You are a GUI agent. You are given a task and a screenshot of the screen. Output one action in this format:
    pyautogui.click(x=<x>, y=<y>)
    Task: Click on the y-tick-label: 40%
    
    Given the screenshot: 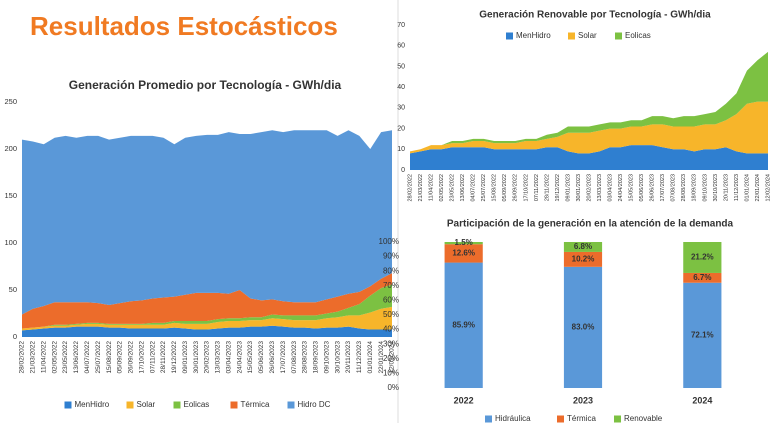 What is the action you would take?
    pyautogui.click(x=391, y=329)
    